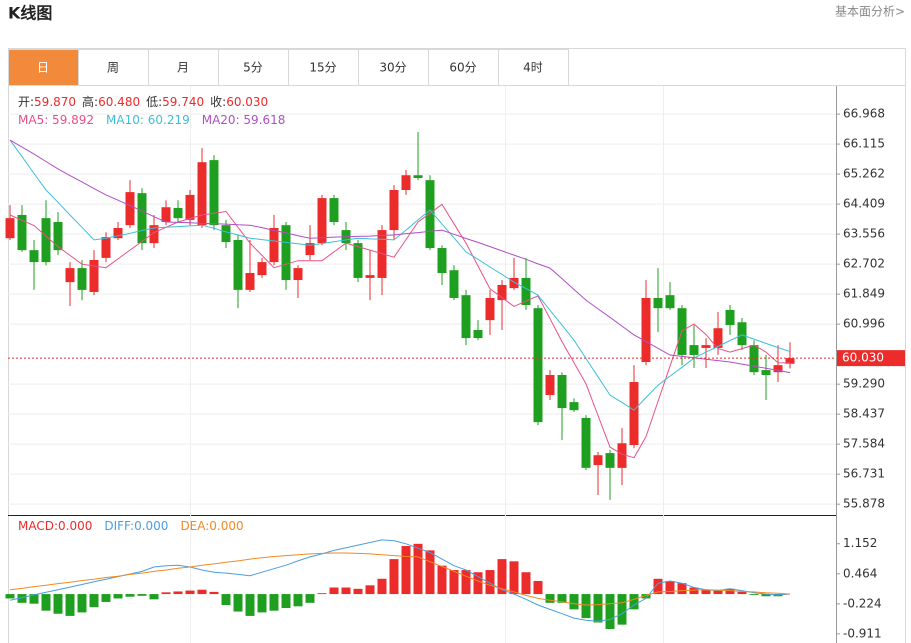 The image size is (911, 643). Describe the element at coordinates (154, 102) in the screenshot. I see `ohlc-label: 低:` at that location.